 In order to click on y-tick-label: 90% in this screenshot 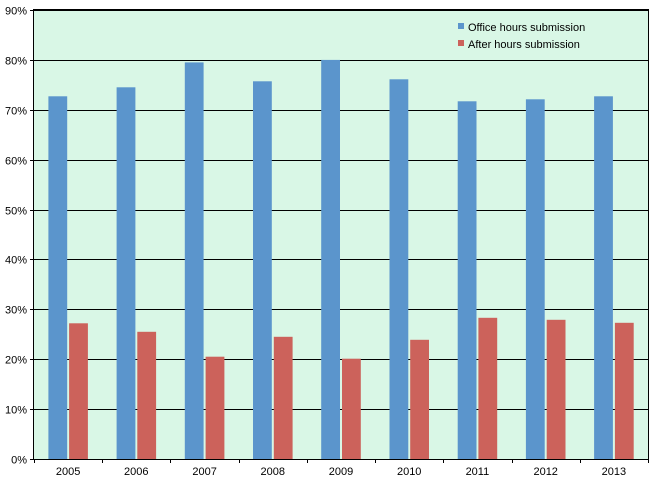, I will do `click(16, 12)`.